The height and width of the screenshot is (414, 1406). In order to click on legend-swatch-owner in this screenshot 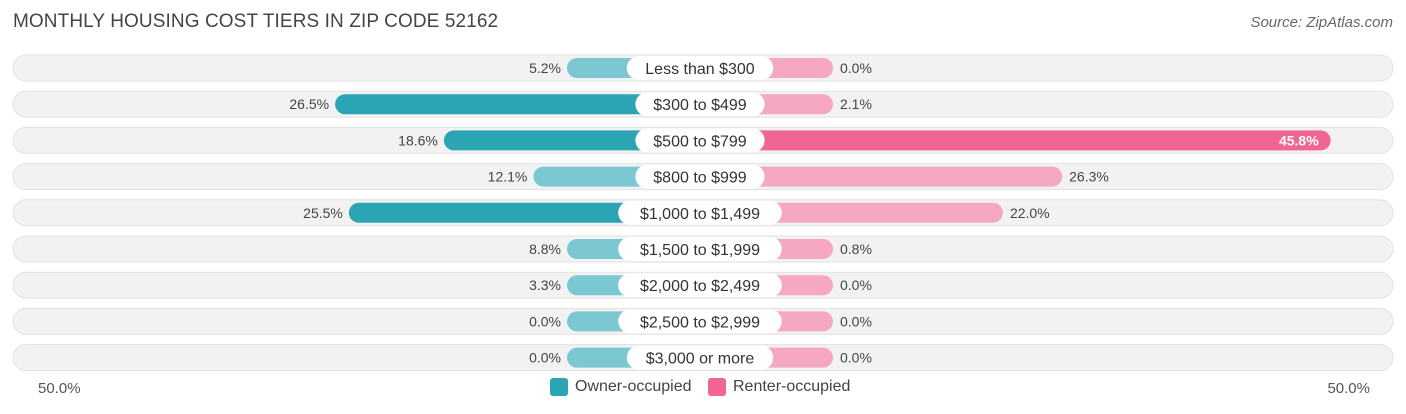, I will do `click(559, 387)`.